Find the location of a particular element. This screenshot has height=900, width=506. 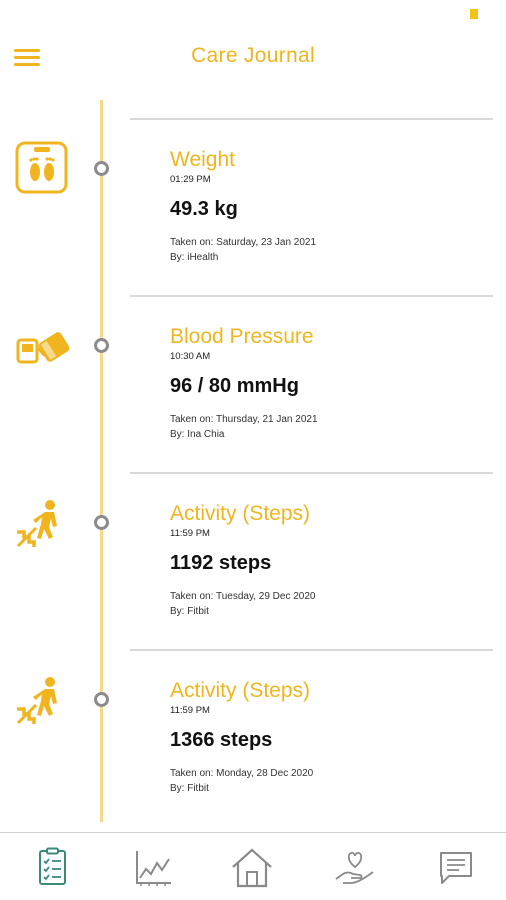

journal-checklist-icon is located at coordinates (52, 868).